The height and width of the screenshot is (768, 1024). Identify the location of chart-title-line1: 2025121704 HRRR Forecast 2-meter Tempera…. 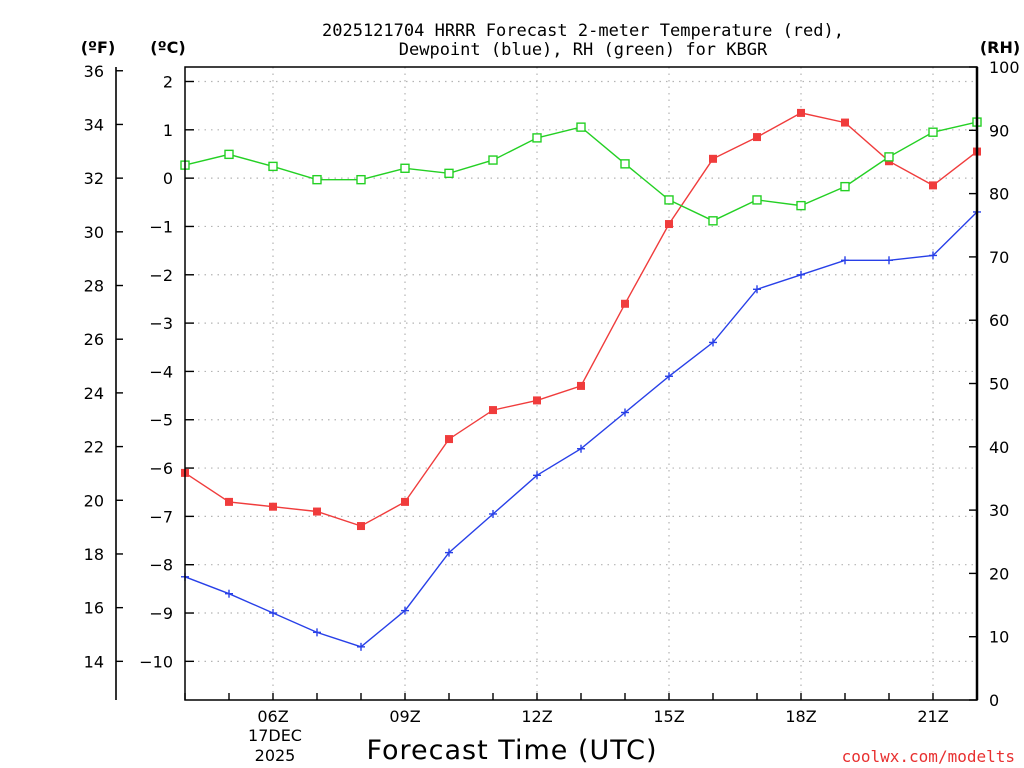
(583, 31).